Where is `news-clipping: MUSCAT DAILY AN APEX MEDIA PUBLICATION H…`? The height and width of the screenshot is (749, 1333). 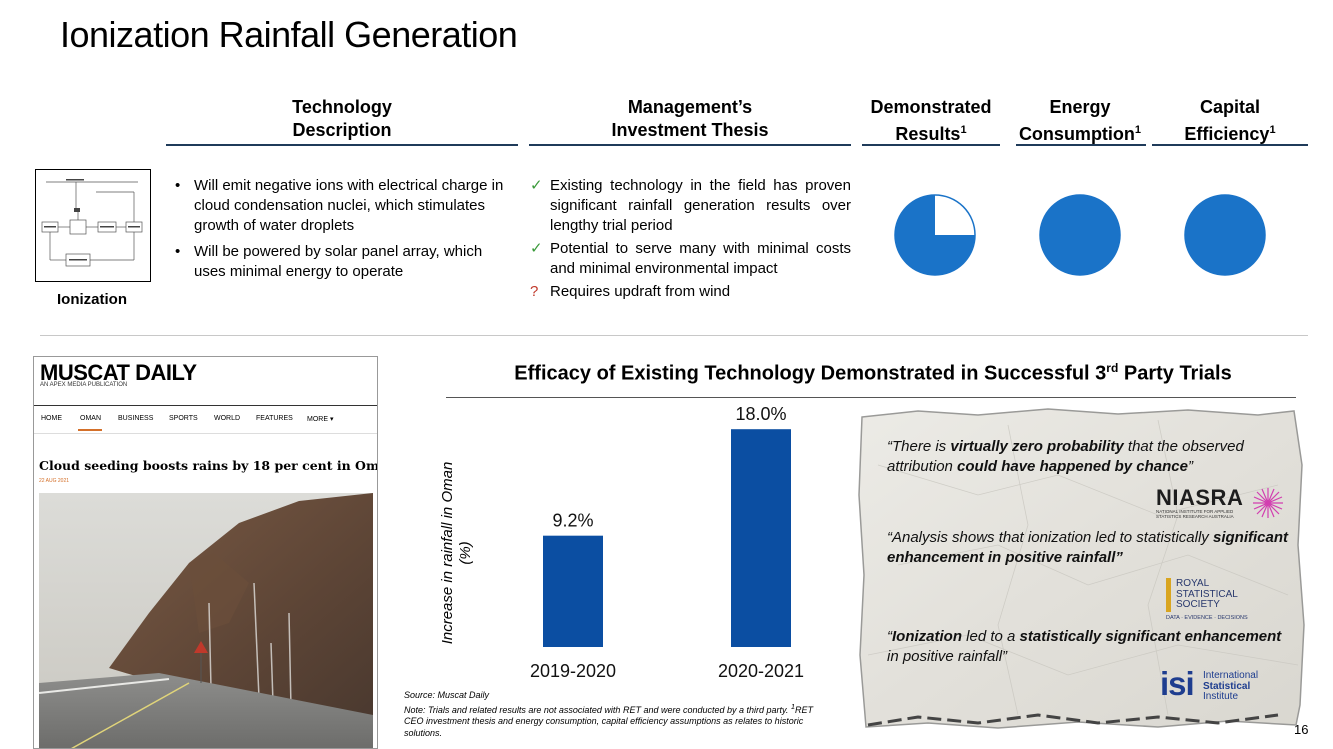
news-clipping: MUSCAT DAILY AN APEX MEDIA PUBLICATION H… is located at coordinates (205, 552).